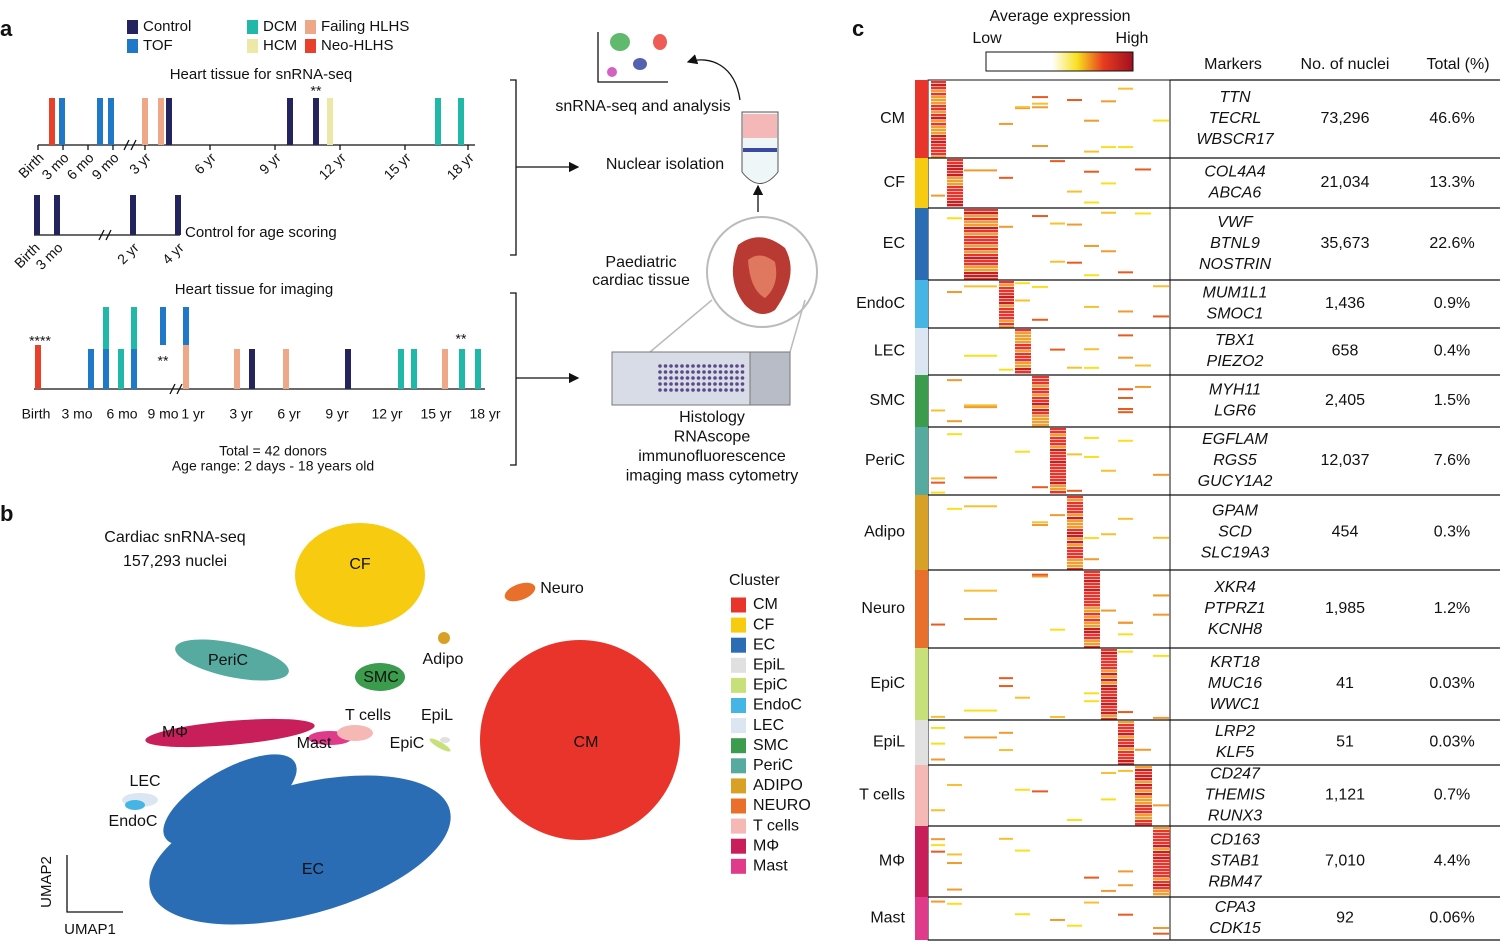 This screenshot has width=1500, height=942. Describe the element at coordinates (1345, 683) in the screenshot. I see `nuclei-count: 41` at that location.